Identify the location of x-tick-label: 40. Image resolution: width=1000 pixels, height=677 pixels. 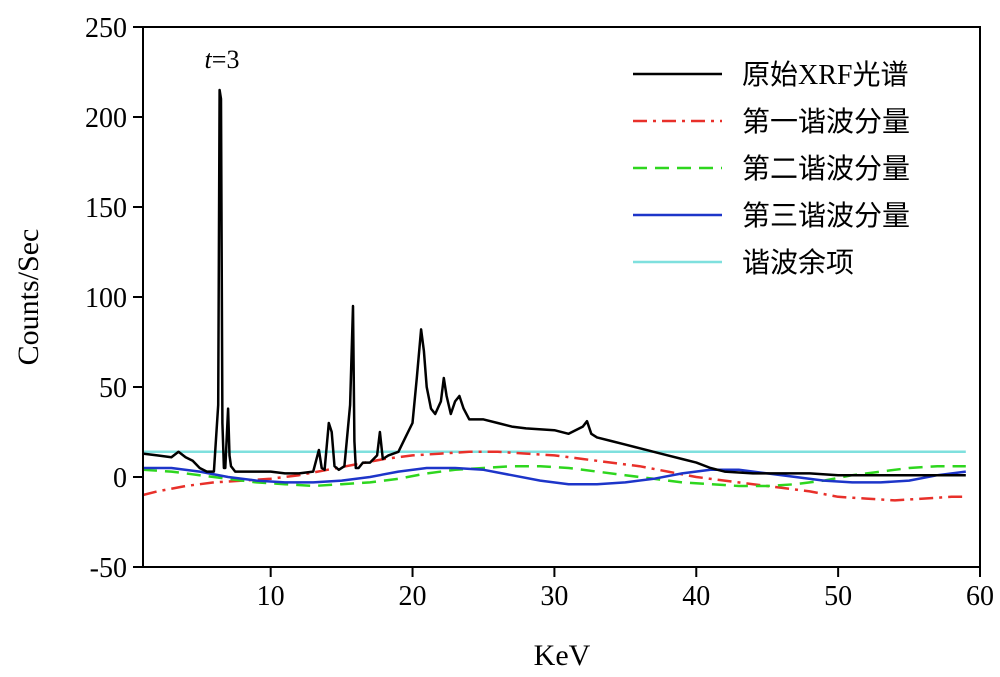
(696, 596).